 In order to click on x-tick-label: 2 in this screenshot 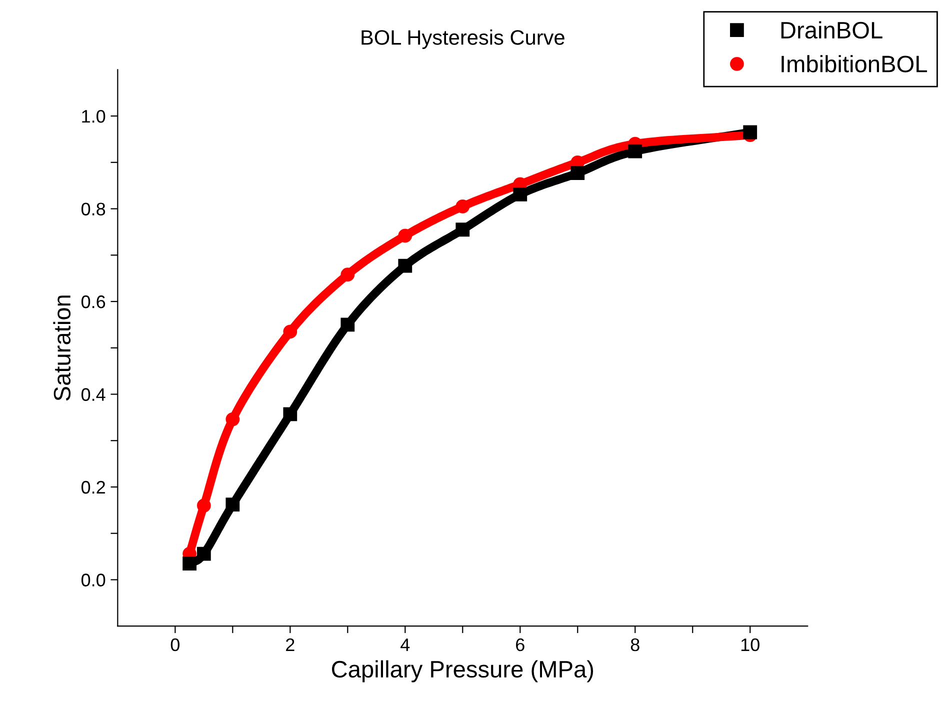, I will do `click(290, 644)`.